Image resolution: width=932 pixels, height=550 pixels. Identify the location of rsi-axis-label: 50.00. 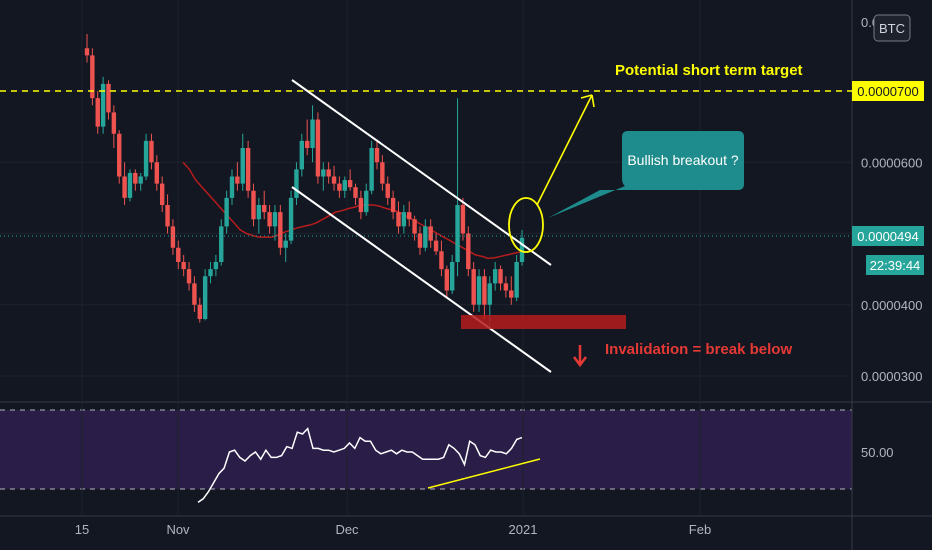
(877, 452).